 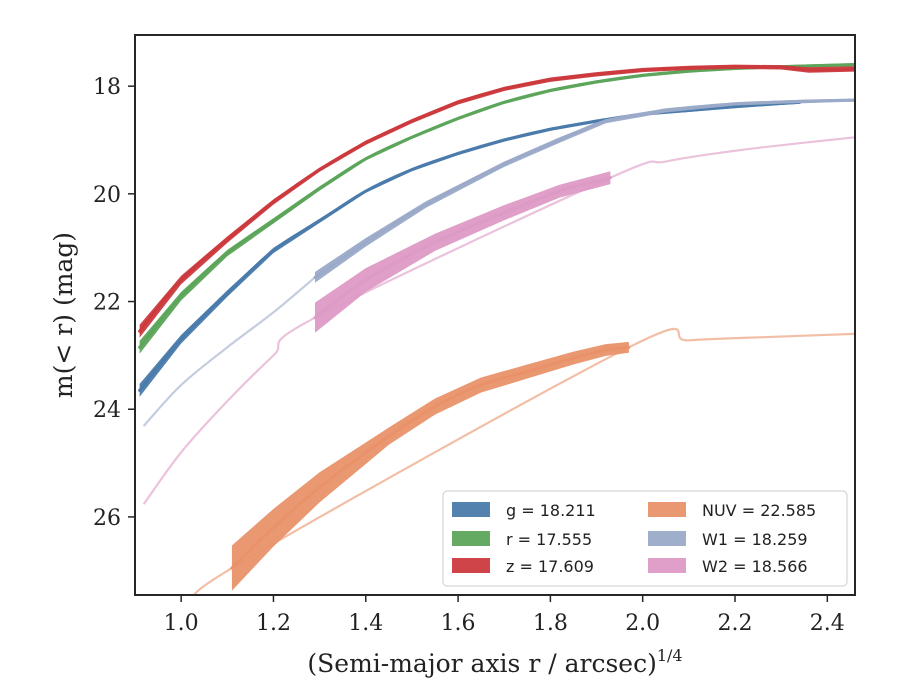 What do you see at coordinates (642, 623) in the screenshot?
I see `x-tick-label: 2.0` at bounding box center [642, 623].